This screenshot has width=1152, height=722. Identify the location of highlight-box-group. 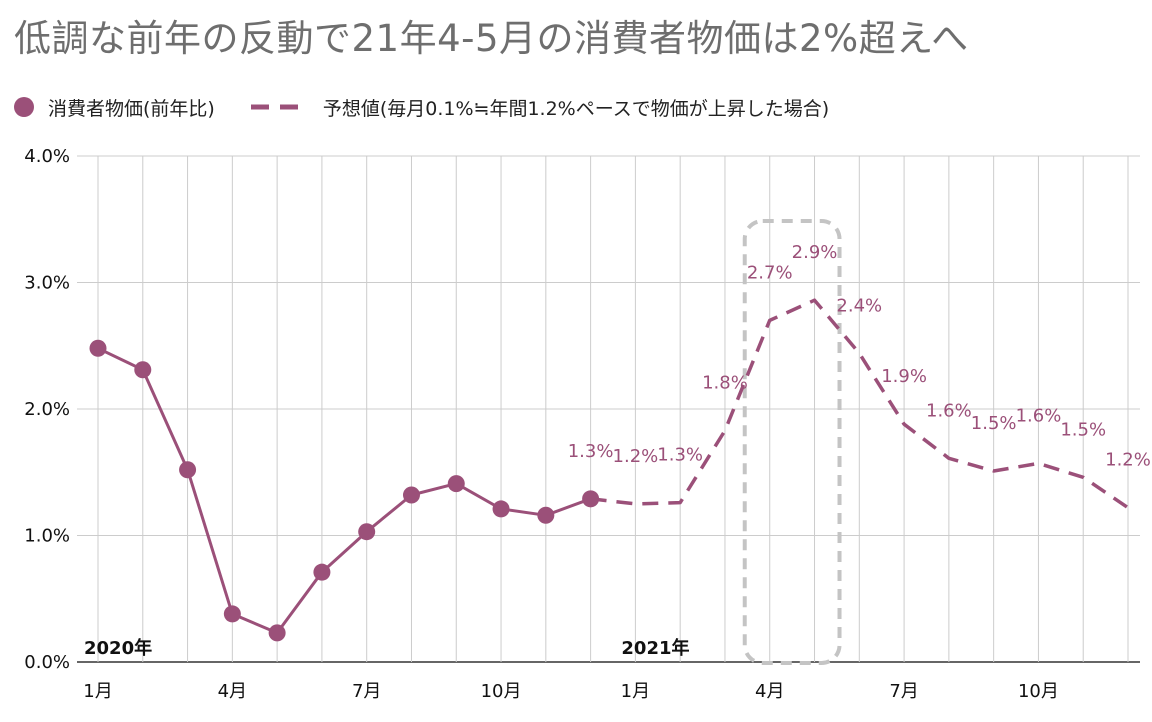
(792, 442).